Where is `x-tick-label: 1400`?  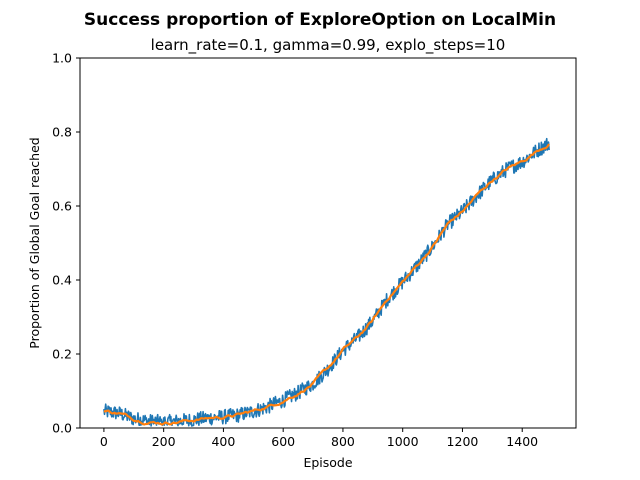 x-tick-label: 1400 is located at coordinates (522, 441).